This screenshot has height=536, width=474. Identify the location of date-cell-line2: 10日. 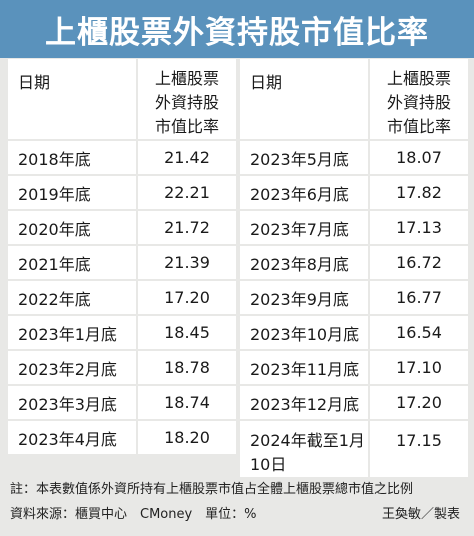
(268, 464).